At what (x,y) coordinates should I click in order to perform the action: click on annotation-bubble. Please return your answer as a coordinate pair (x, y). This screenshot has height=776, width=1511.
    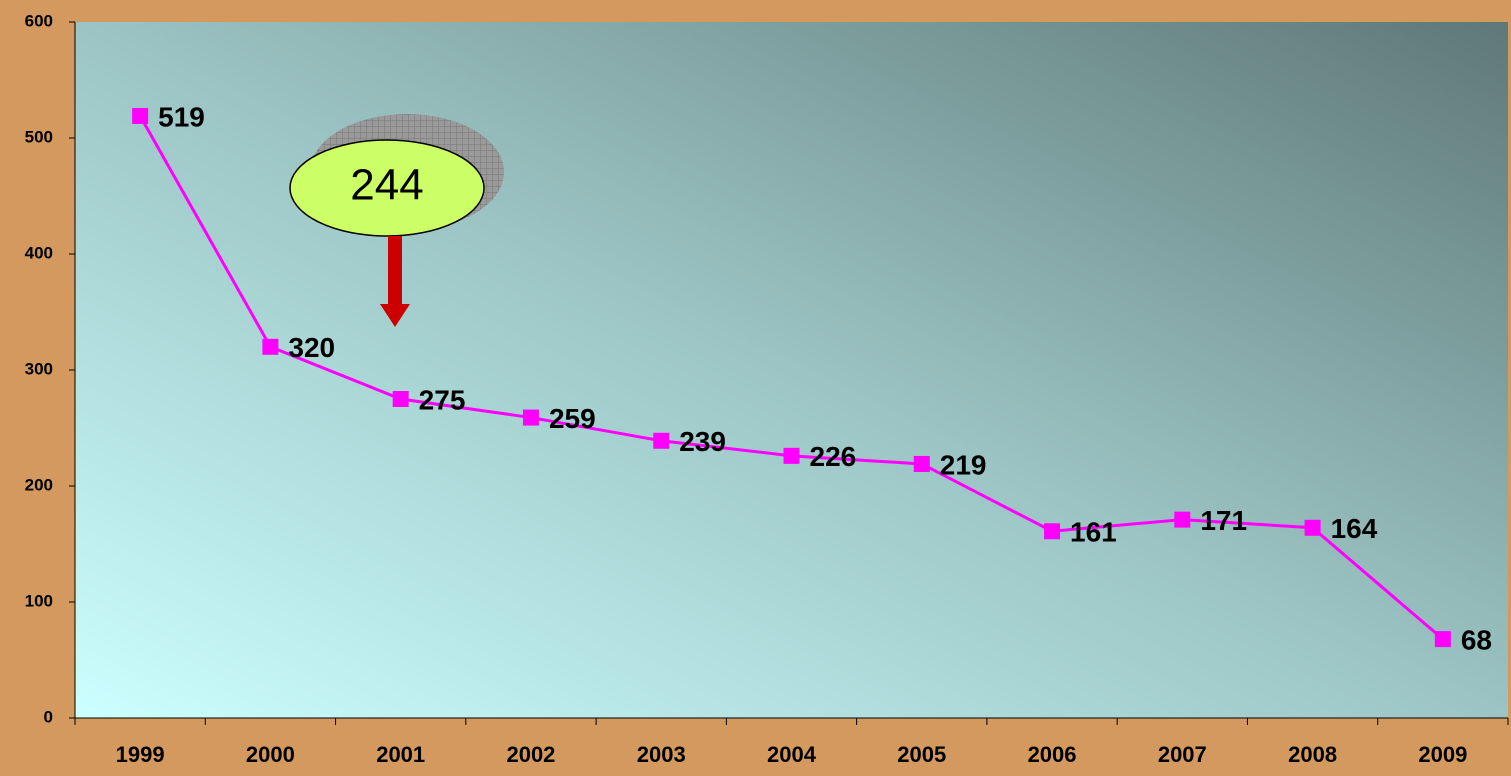
    Looking at the image, I should click on (387, 188).